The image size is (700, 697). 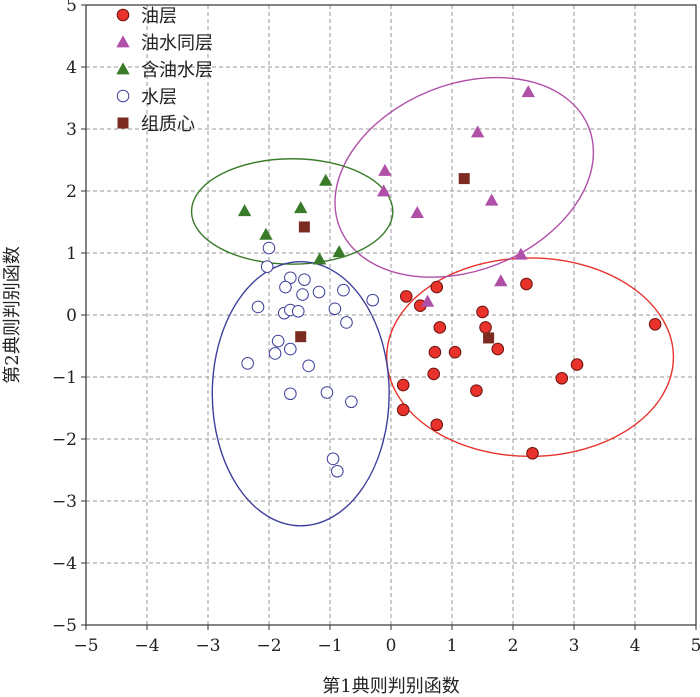 What do you see at coordinates (635, 646) in the screenshot?
I see `x-tick-label: 4` at bounding box center [635, 646].